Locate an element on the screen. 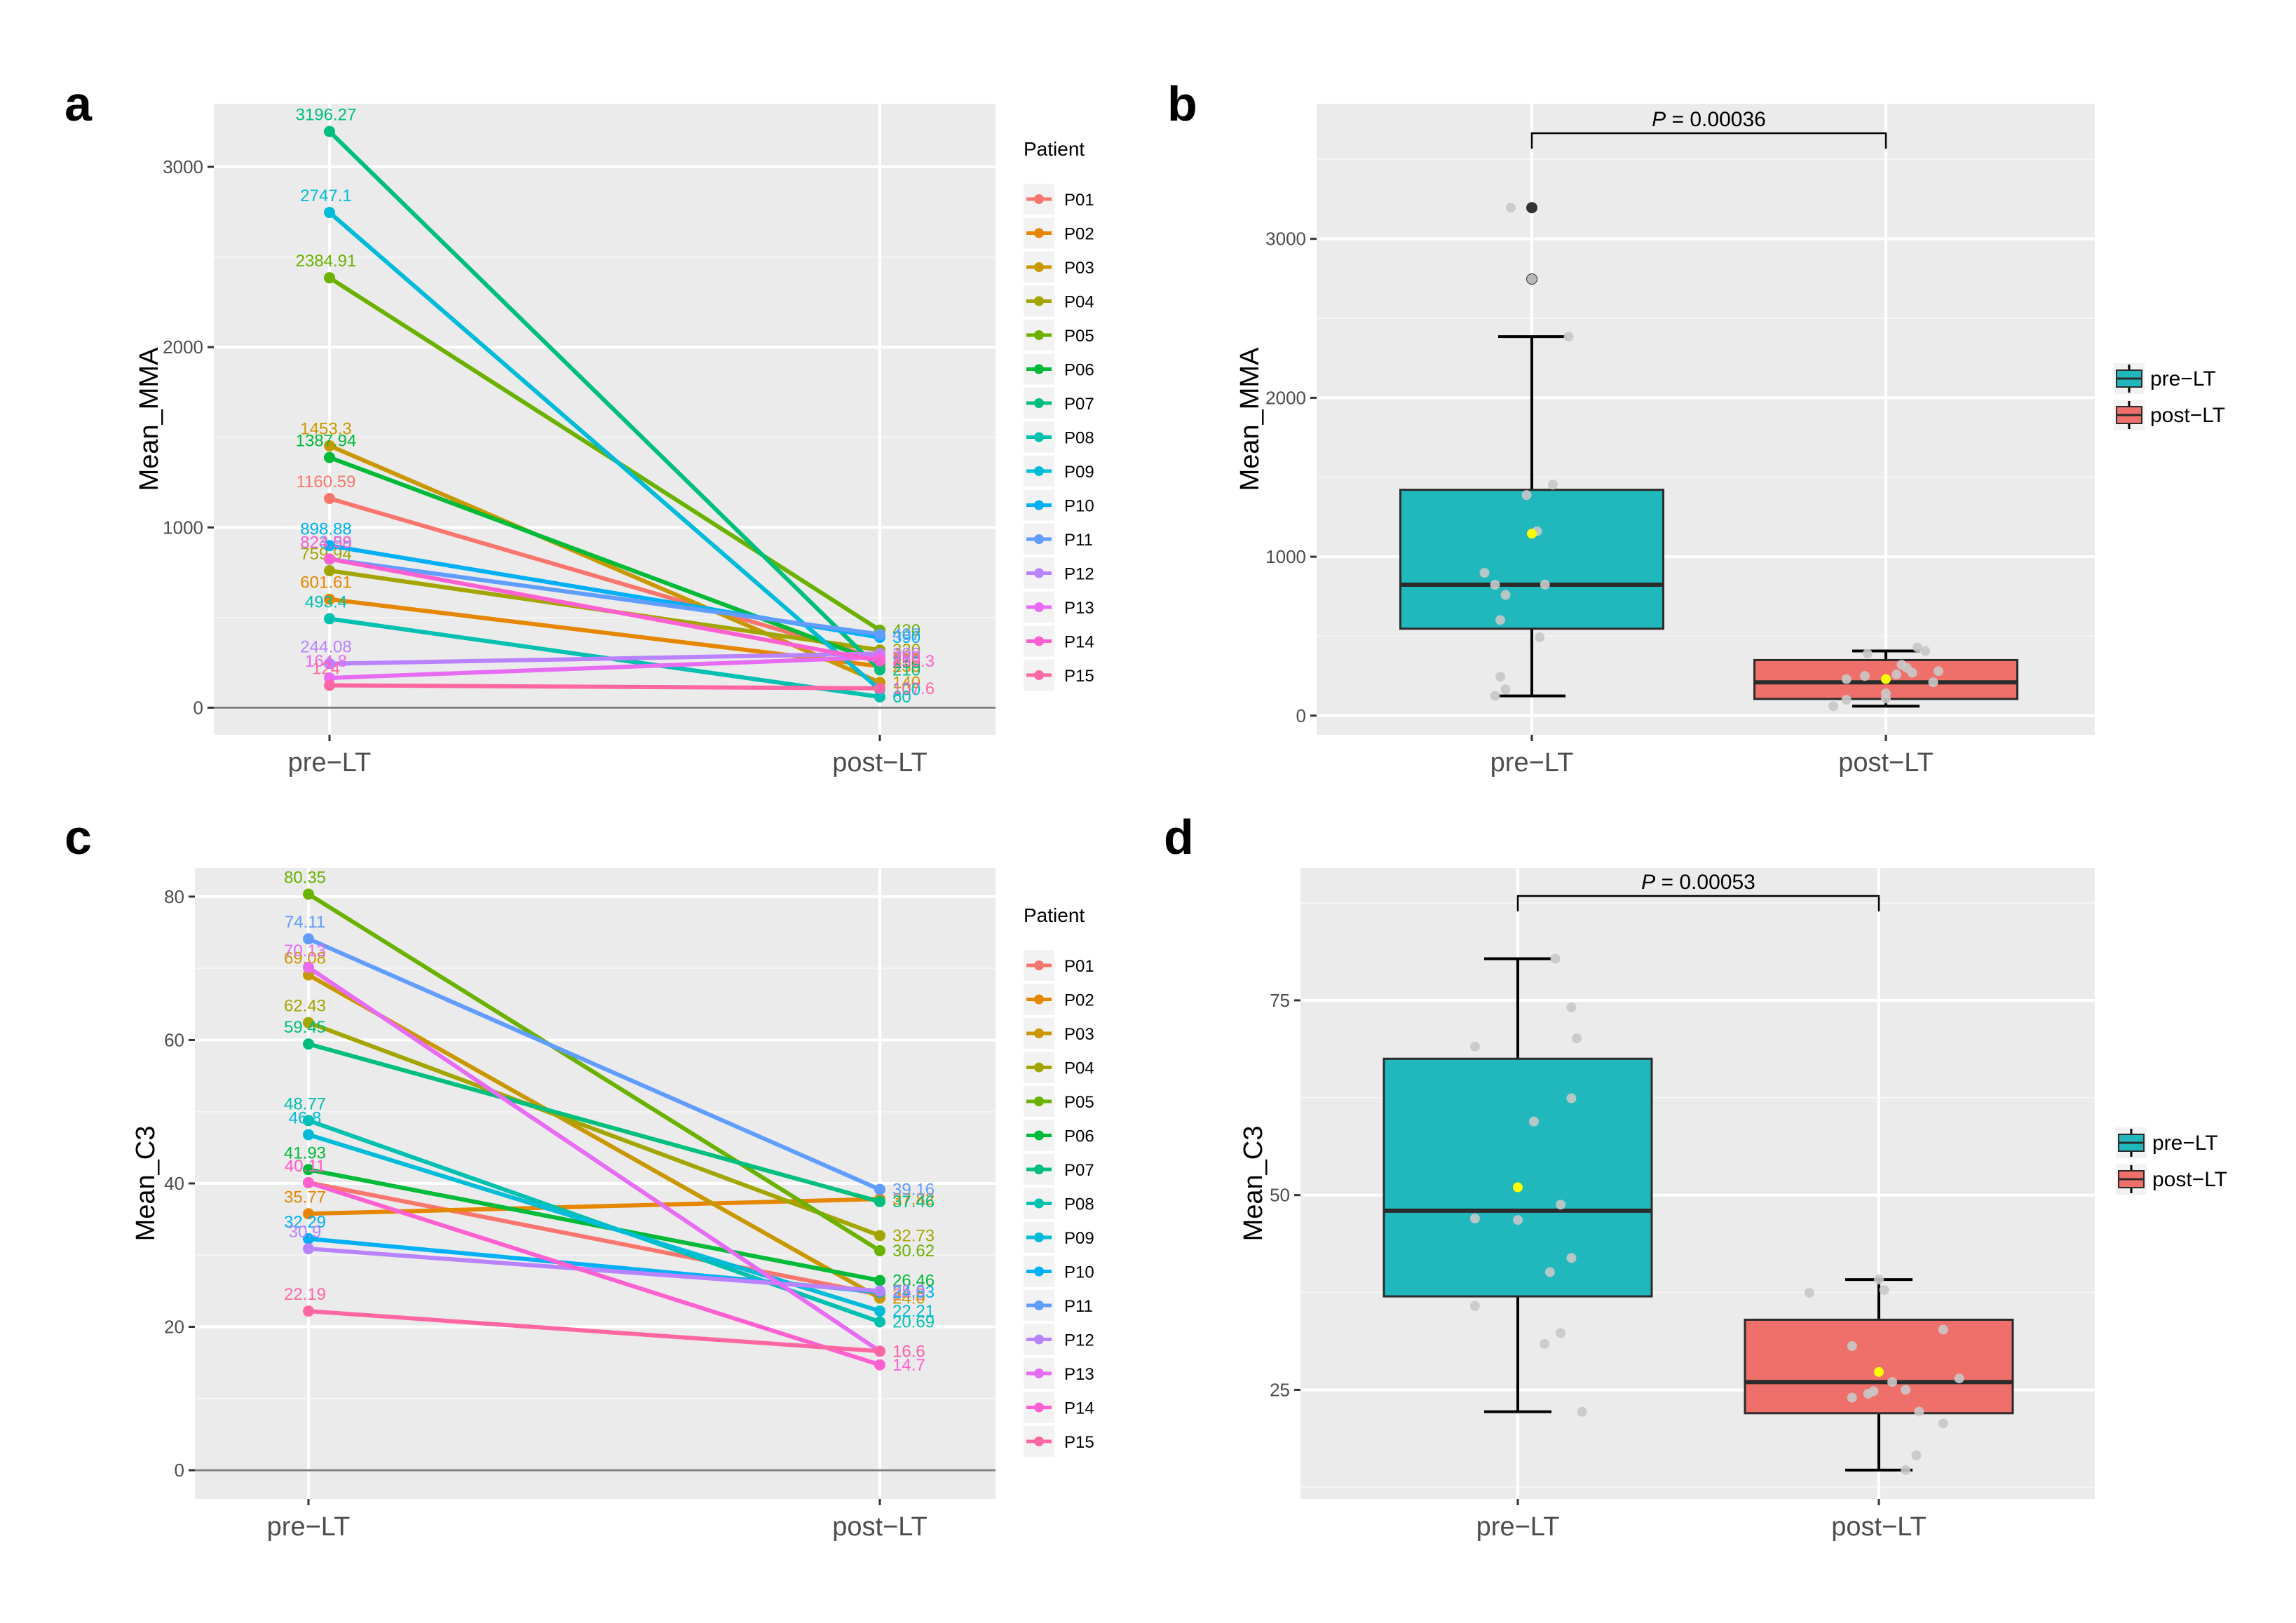  legend-label: P10 is located at coordinates (1079, 506).